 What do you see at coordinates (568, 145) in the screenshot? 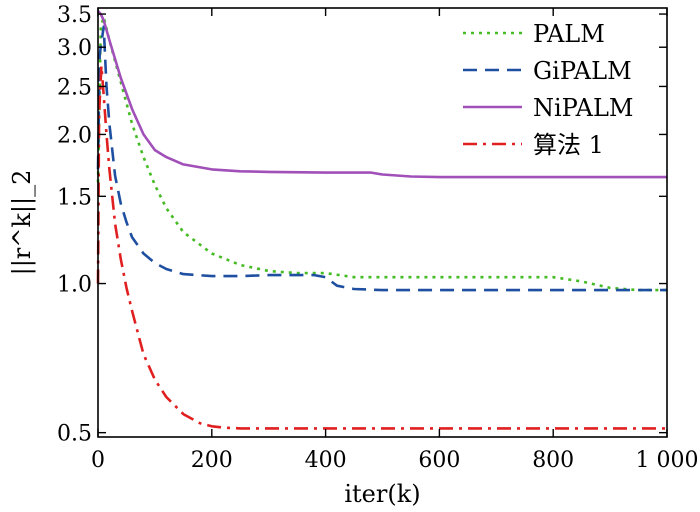
I see `legend-label-3: 算法 1` at bounding box center [568, 145].